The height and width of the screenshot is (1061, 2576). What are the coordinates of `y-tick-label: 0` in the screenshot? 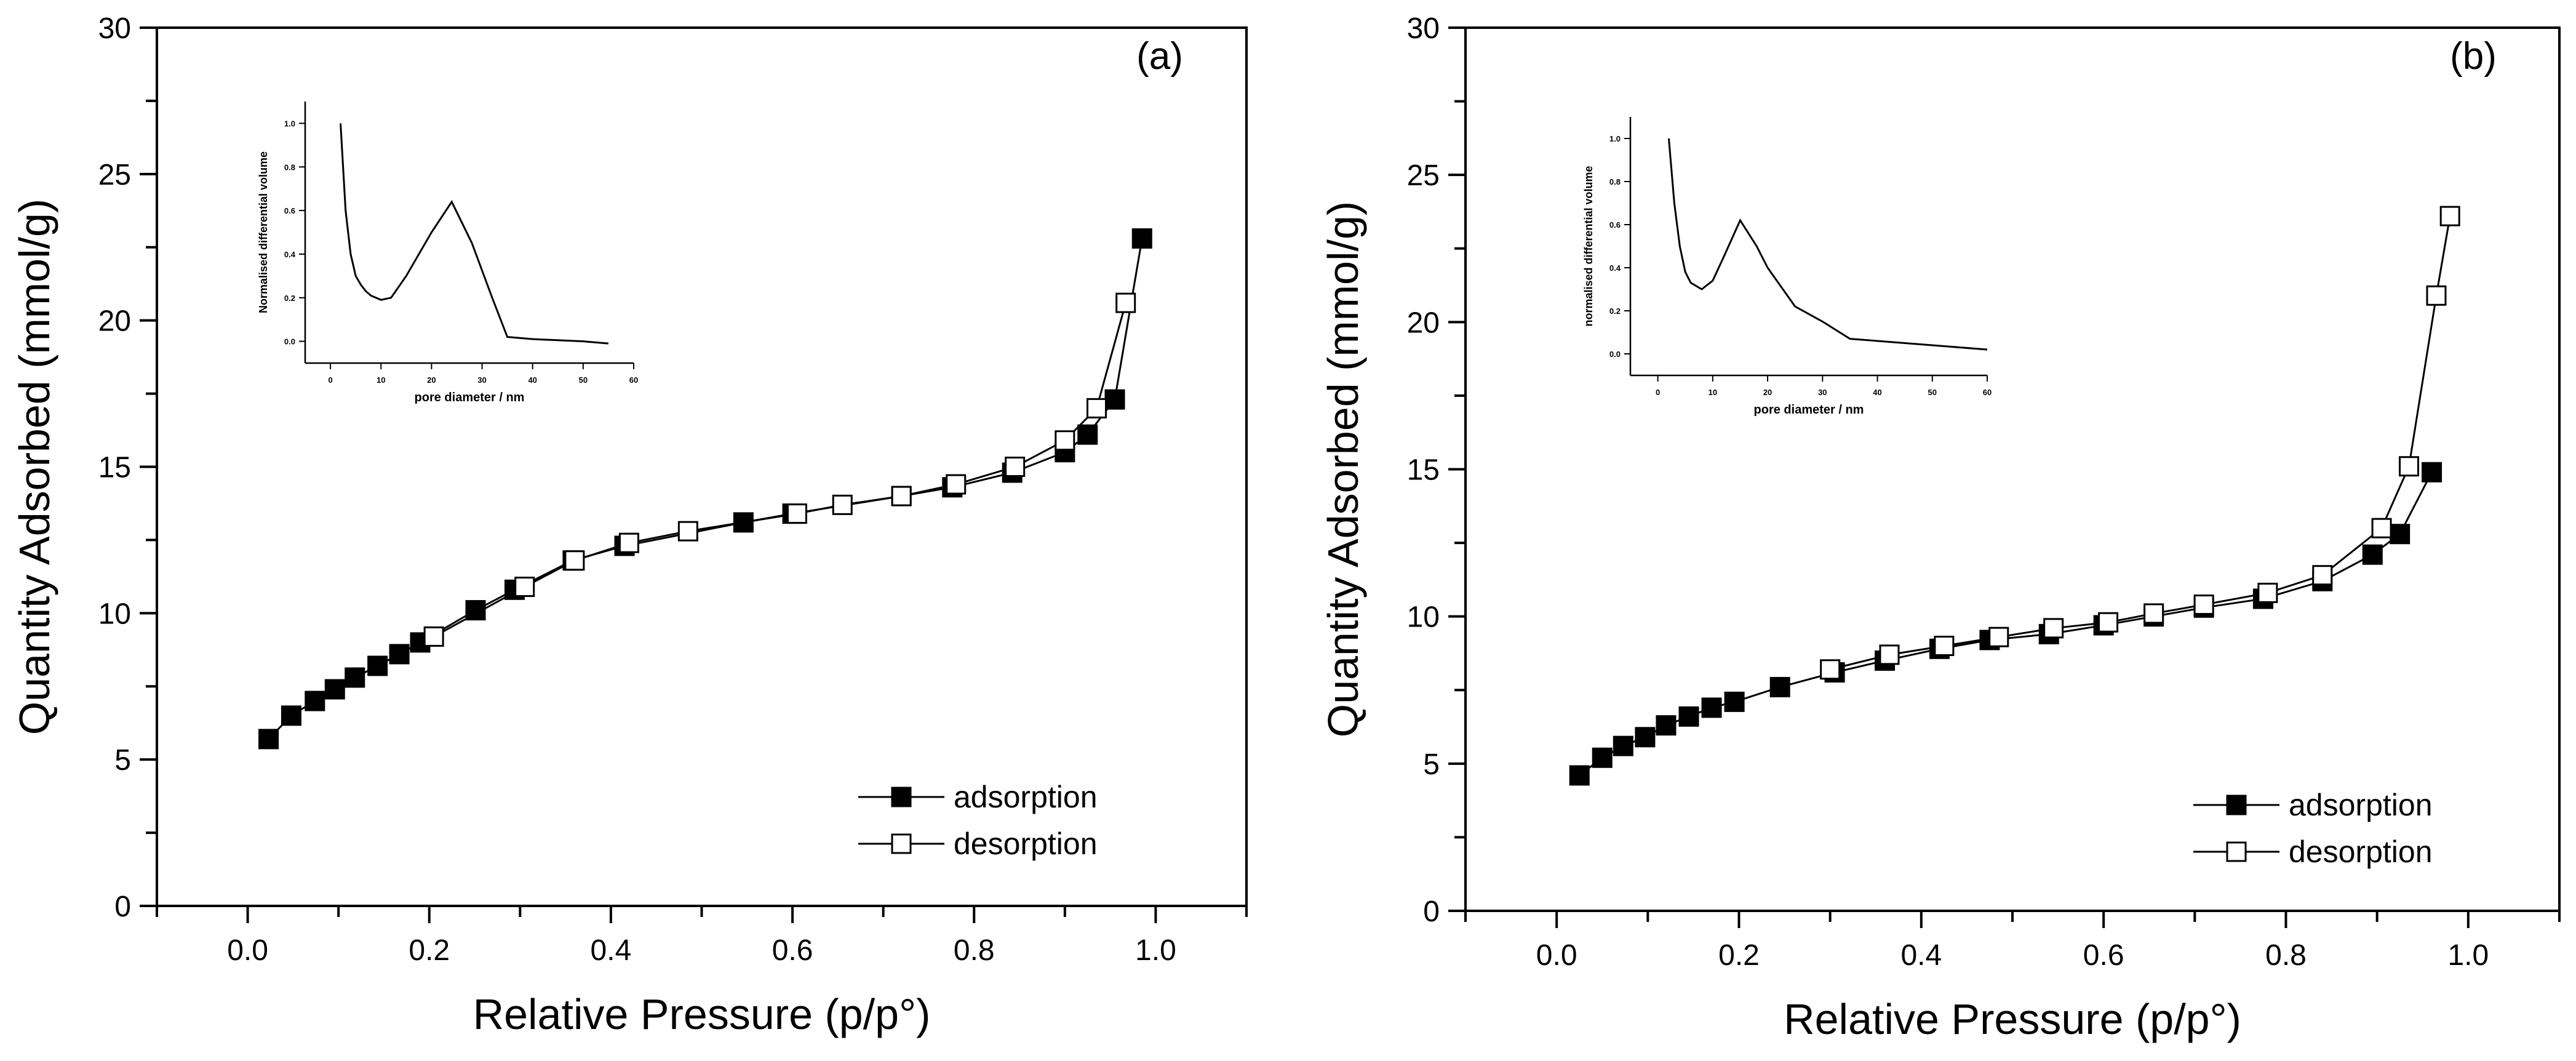 It's located at (122, 907).